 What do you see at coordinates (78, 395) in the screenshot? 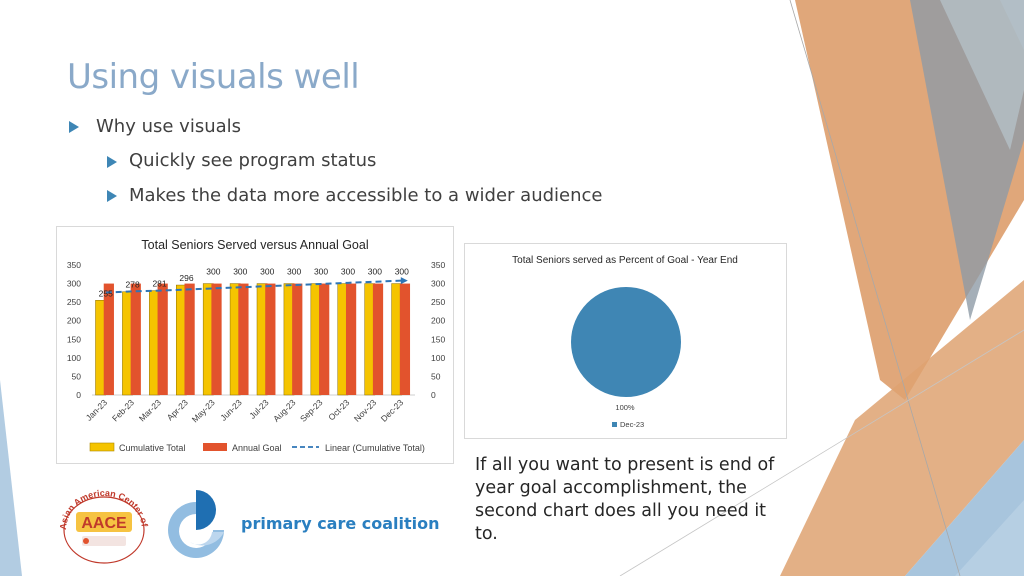
I see `y-tick-label-left: 0` at bounding box center [78, 395].